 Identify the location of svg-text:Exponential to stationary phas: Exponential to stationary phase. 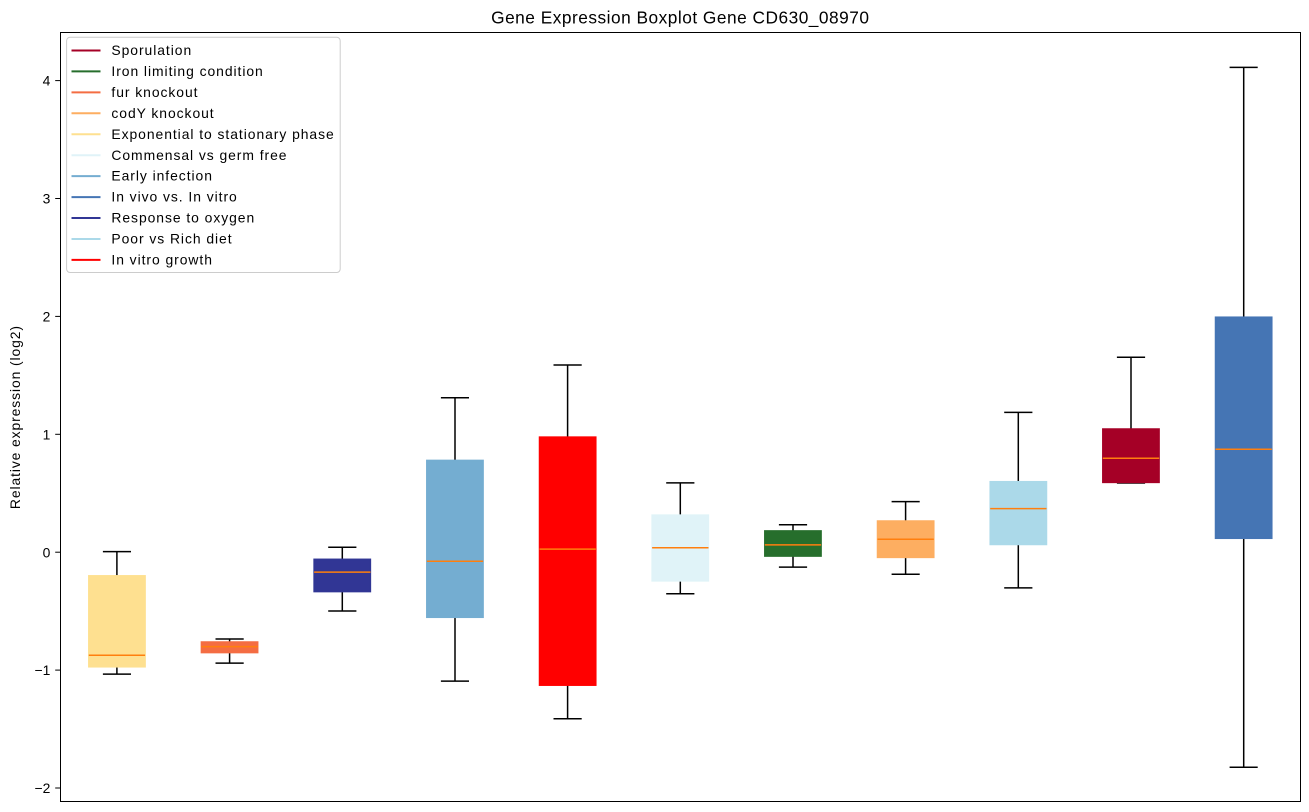
(222, 134).